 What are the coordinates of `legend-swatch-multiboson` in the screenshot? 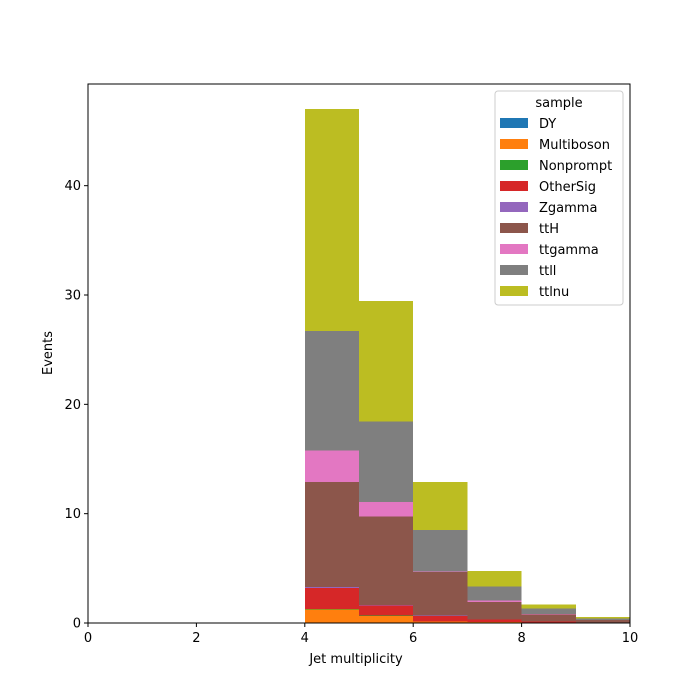 It's located at (514, 144).